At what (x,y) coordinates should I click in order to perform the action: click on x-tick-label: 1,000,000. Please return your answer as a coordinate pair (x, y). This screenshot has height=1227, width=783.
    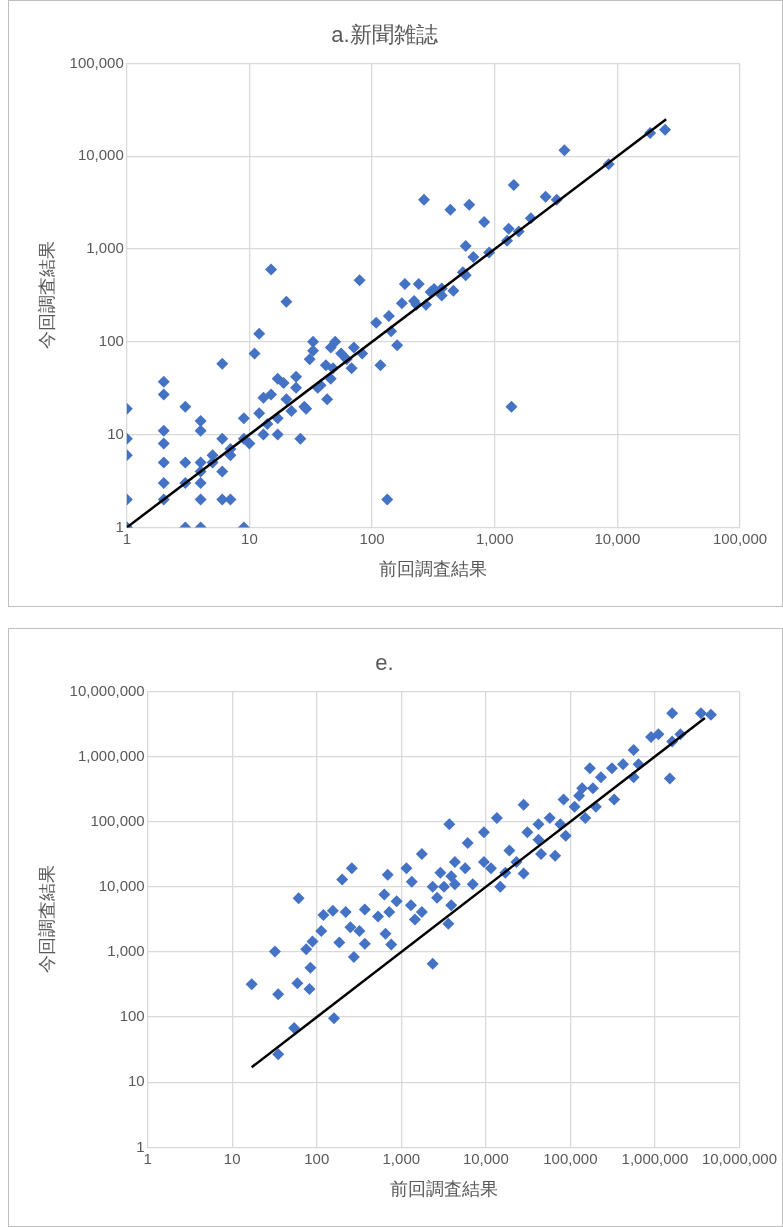
    Looking at the image, I should click on (655, 1158).